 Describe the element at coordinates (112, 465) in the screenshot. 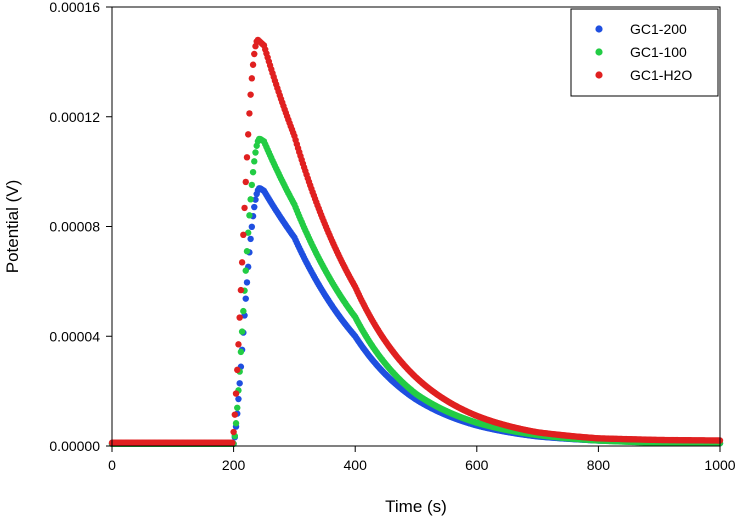

I see `x-tick-label: 0` at that location.